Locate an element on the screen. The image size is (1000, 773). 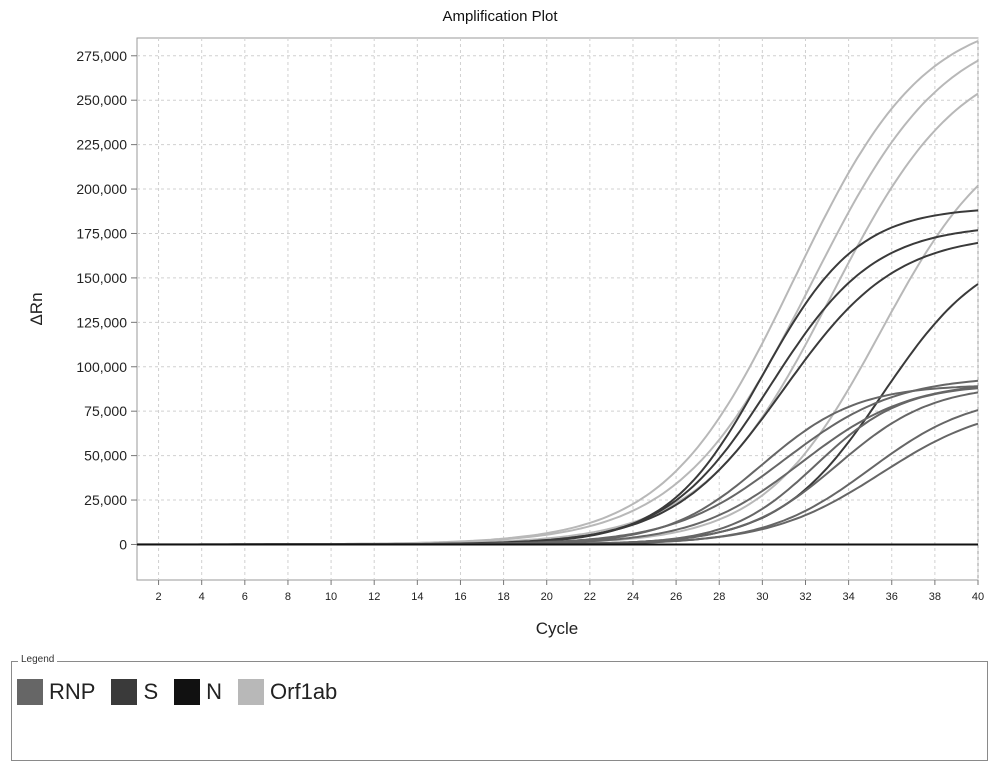
y-tick-label: 200,000 is located at coordinates (101, 189).